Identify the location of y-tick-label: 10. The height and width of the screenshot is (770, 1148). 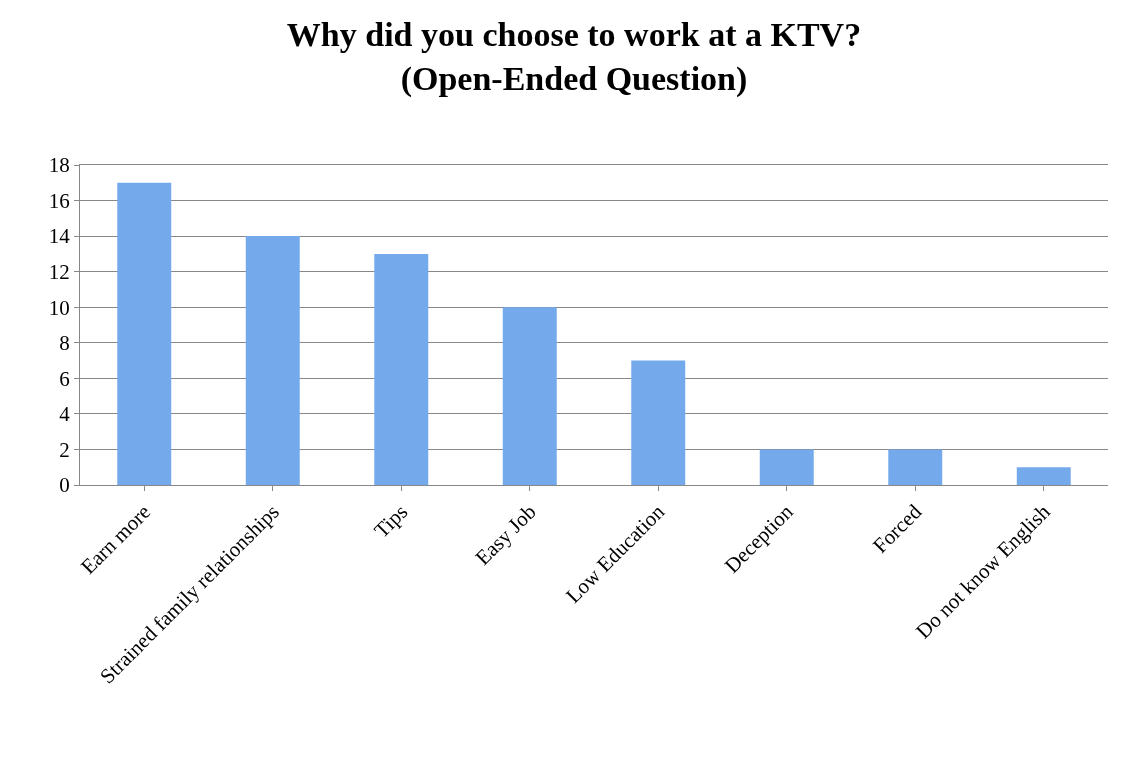
(59, 307).